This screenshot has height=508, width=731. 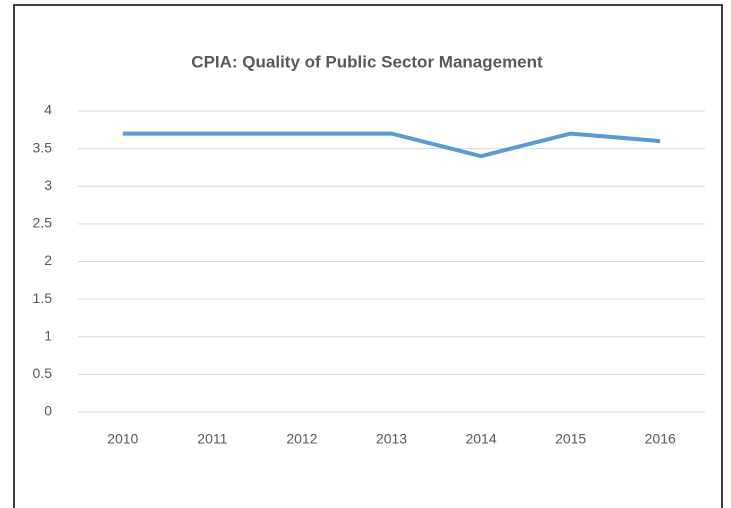 What do you see at coordinates (48, 260) in the screenshot?
I see `y-tick-label: 2` at bounding box center [48, 260].